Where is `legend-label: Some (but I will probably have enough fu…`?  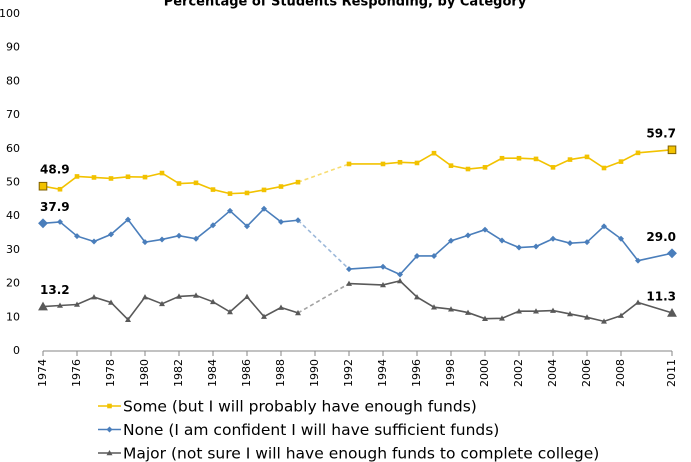
legend-label: Some (but I will probably have enough fu… is located at coordinates (300, 407).